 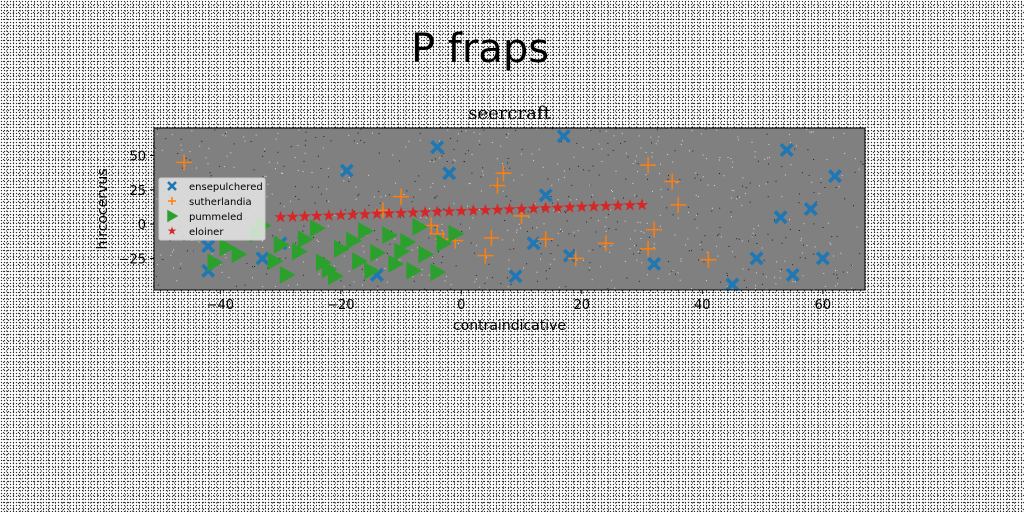 What do you see at coordinates (519, 301) in the screenshot?
I see `x-axis-ticks: −40 −20 0 20 40 60` at bounding box center [519, 301].